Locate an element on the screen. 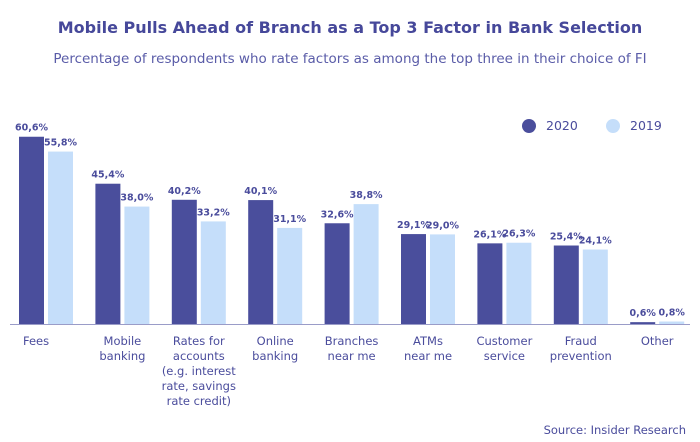 This screenshot has width=700, height=442. legend-item-2019: 2019 is located at coordinates (634, 125).